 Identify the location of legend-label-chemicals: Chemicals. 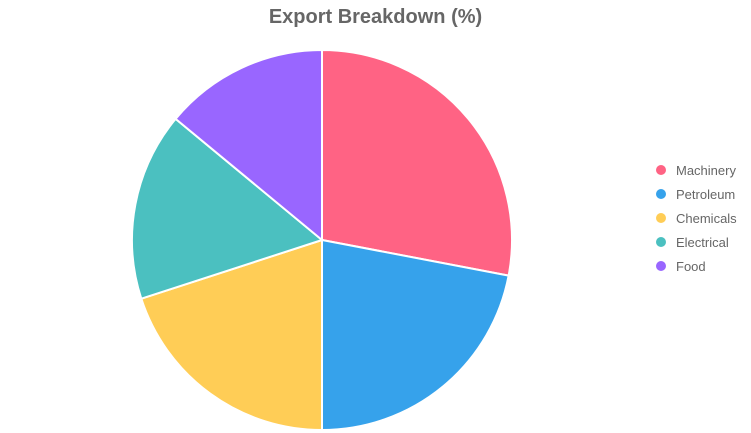
(706, 218).